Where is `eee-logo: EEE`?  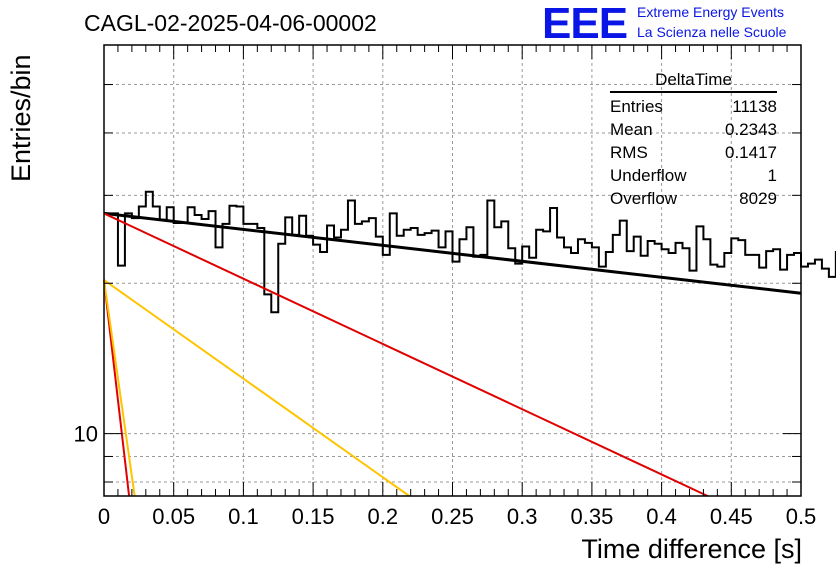 eee-logo: EEE is located at coordinates (585, 24).